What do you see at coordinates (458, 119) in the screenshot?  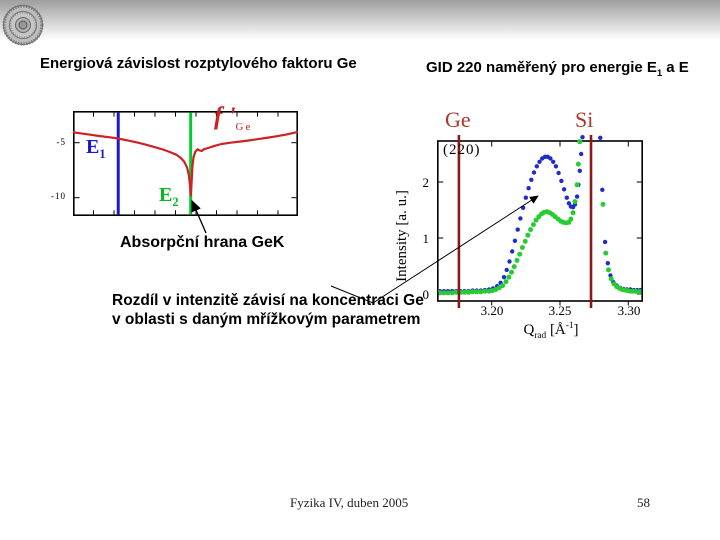 I see `ge-peak-label: Ge` at bounding box center [458, 119].